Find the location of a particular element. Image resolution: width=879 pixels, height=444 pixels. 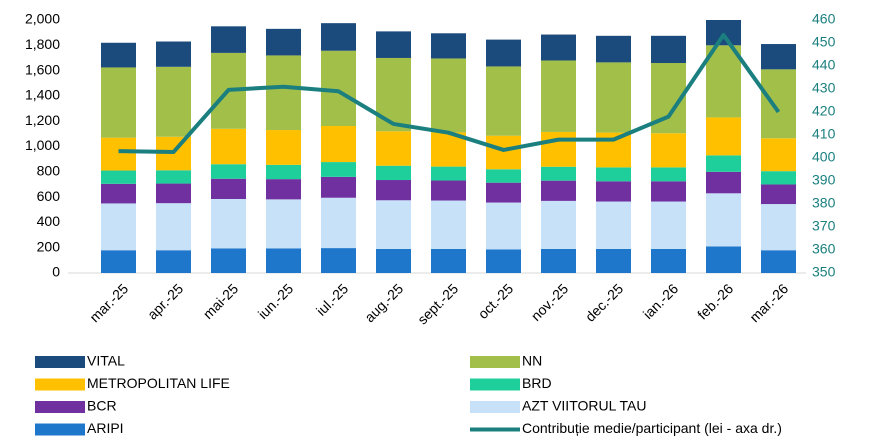

x-tick-label: nov.-25 is located at coordinates (550, 302).